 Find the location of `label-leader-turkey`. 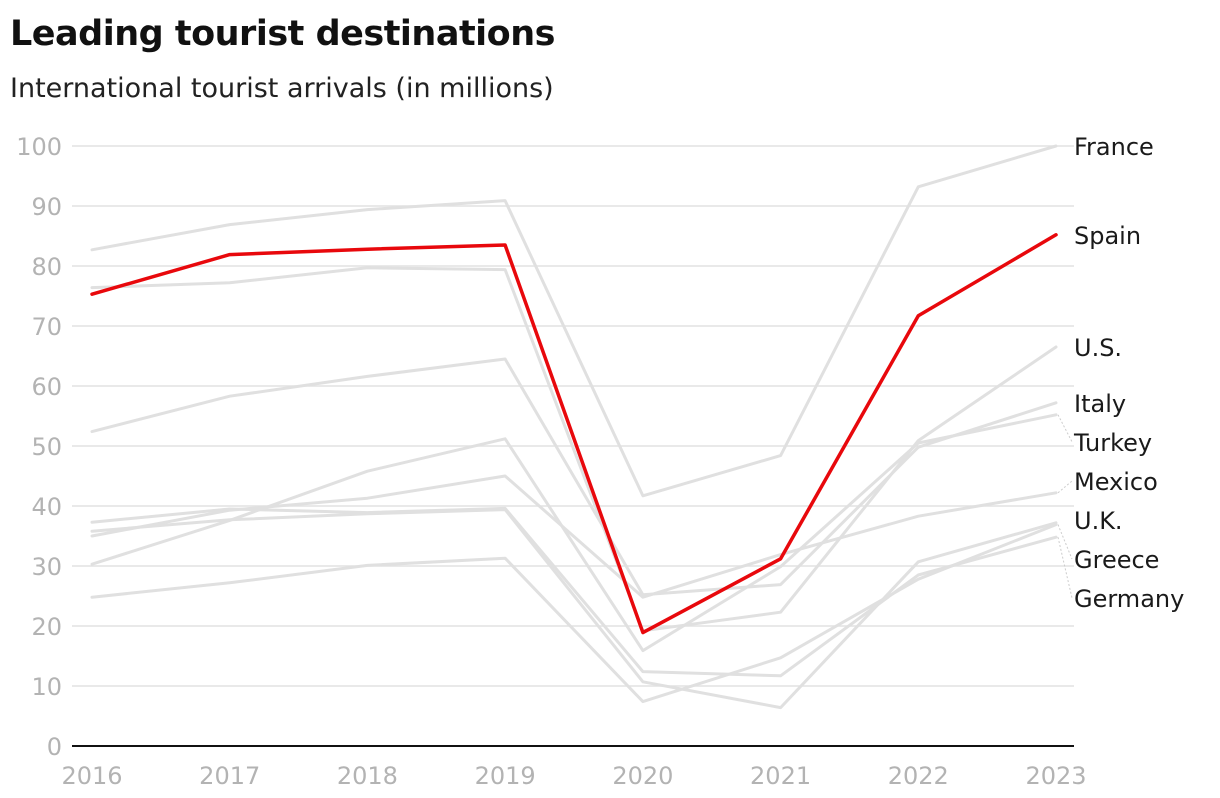

label-leader-turkey is located at coordinates (1065, 428).